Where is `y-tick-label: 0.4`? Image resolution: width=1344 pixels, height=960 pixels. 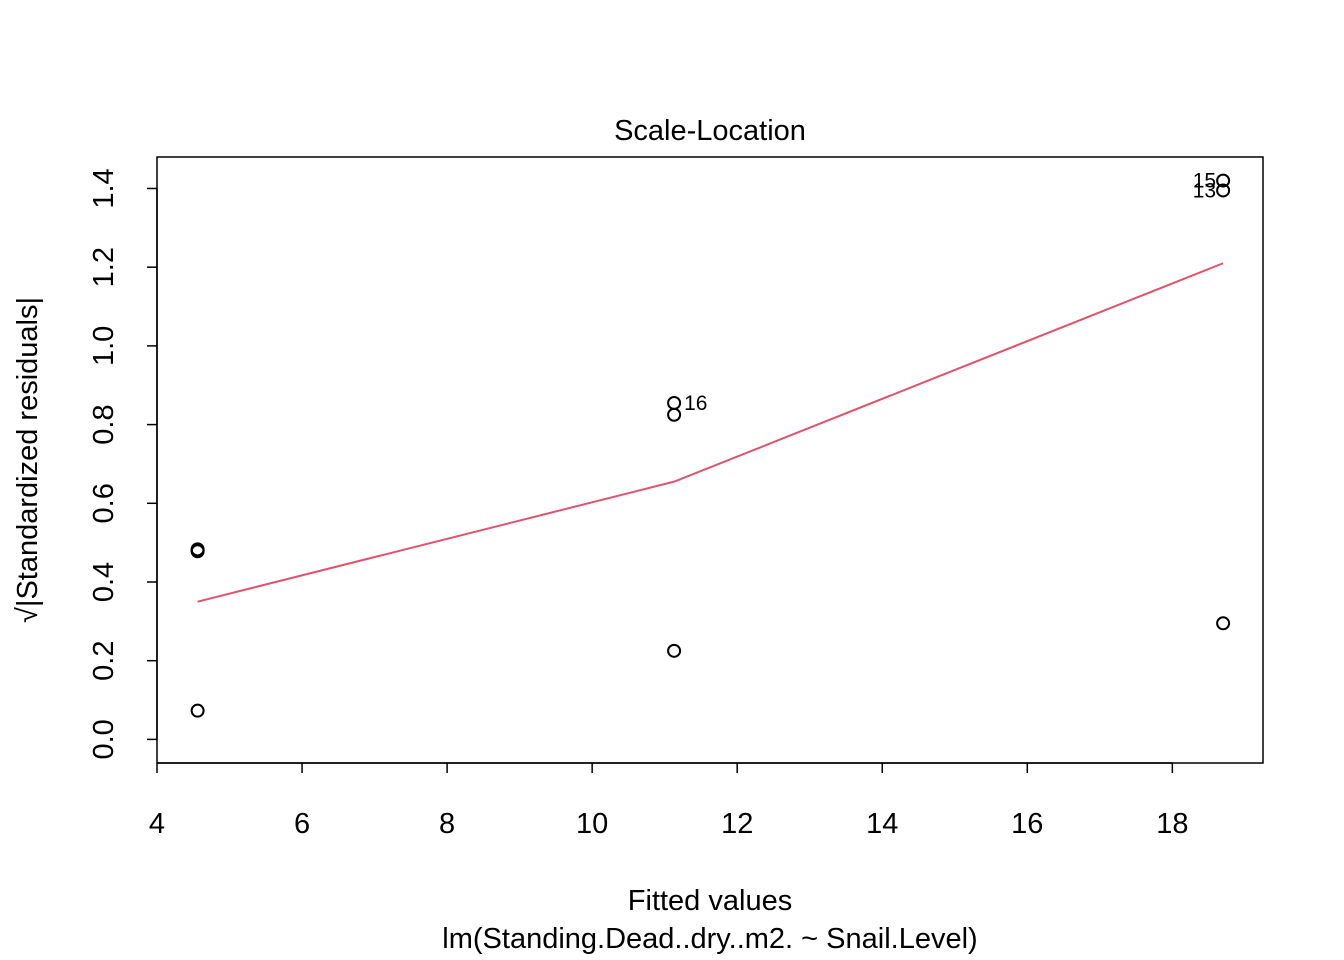 y-tick-label: 0.4 is located at coordinates (104, 582).